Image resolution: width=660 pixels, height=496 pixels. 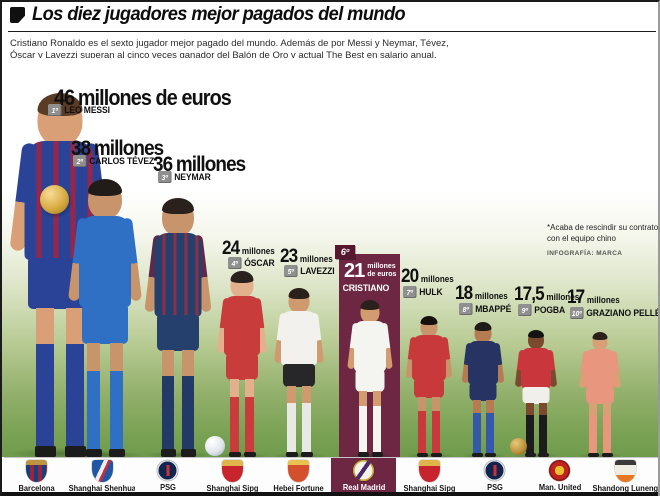 I want to click on club-logo-realmadrid-icon, so click(x=364, y=470).